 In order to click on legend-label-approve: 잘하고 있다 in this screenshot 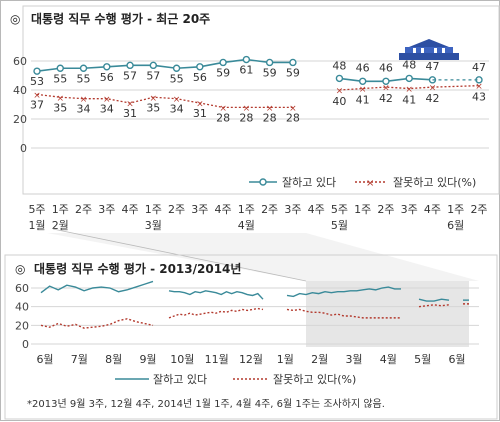, I will do `click(309, 182)`.